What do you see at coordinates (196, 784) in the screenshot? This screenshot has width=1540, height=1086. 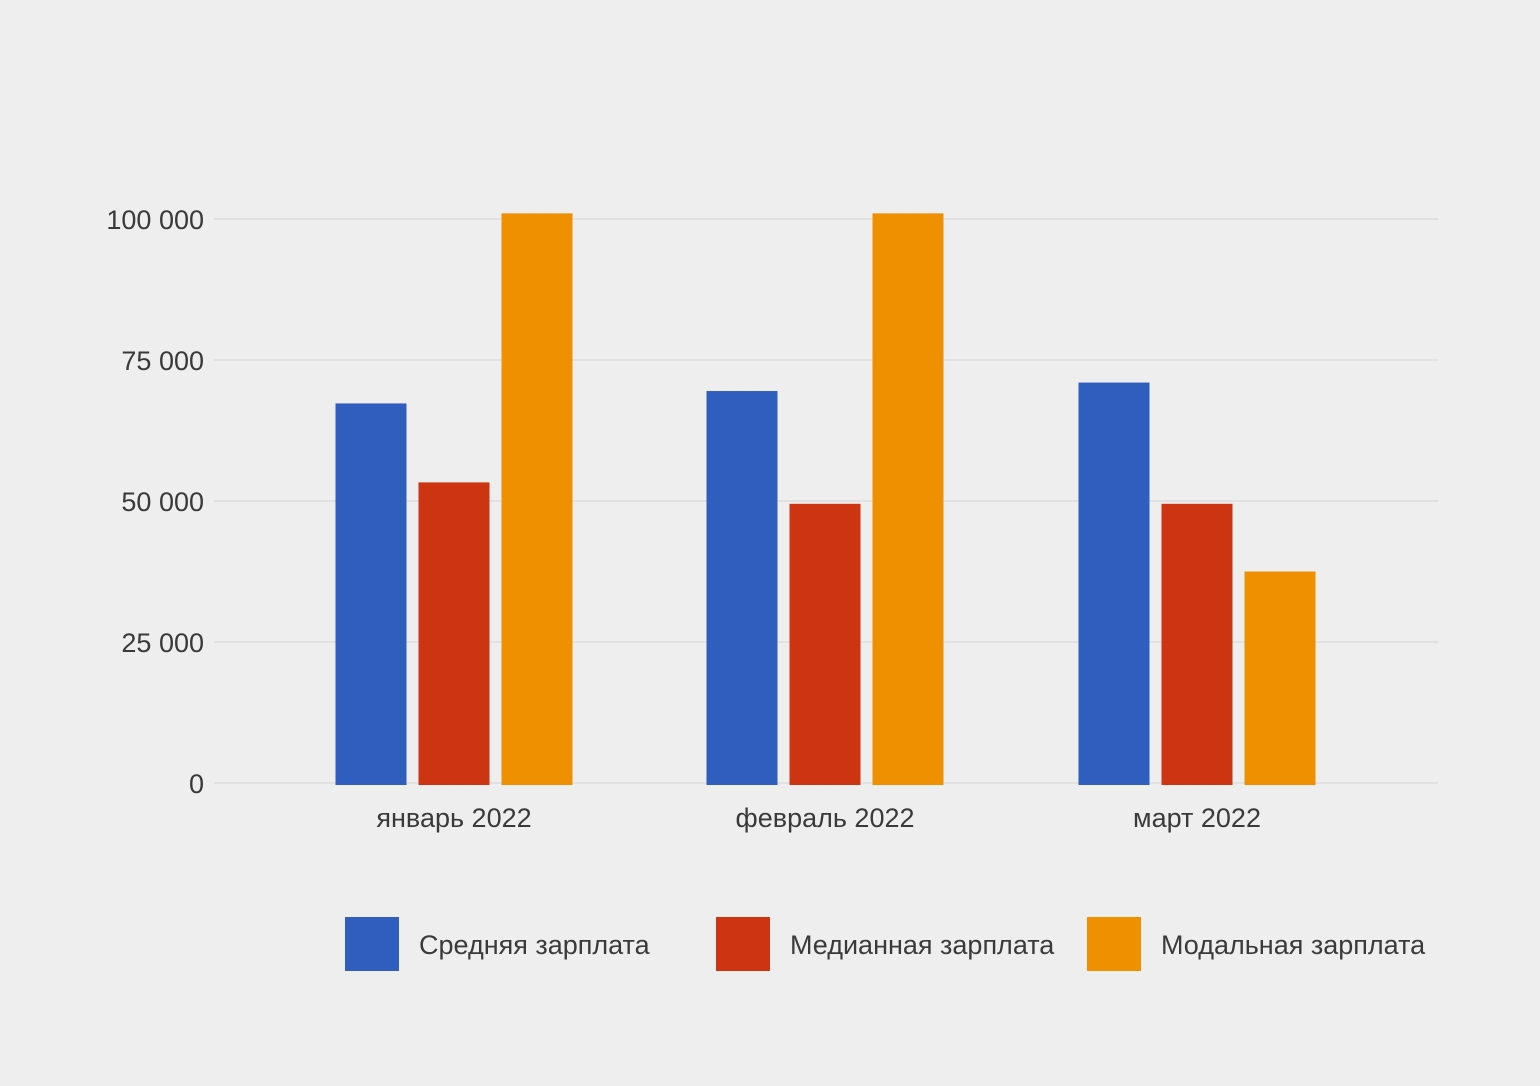 I see `y-tick-label: 0` at bounding box center [196, 784].